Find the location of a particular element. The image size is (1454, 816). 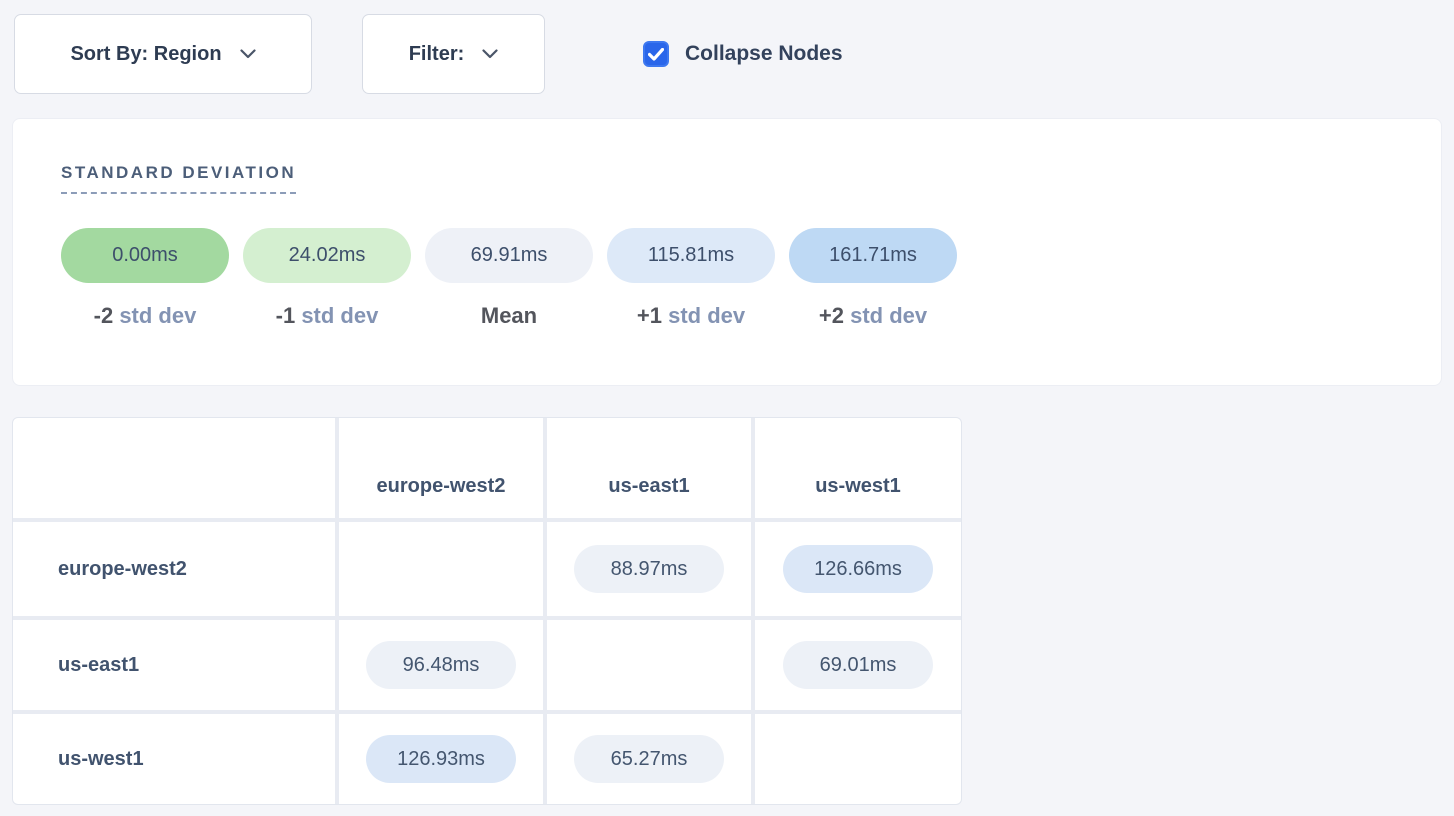

legend-label: Mean is located at coordinates (509, 316).